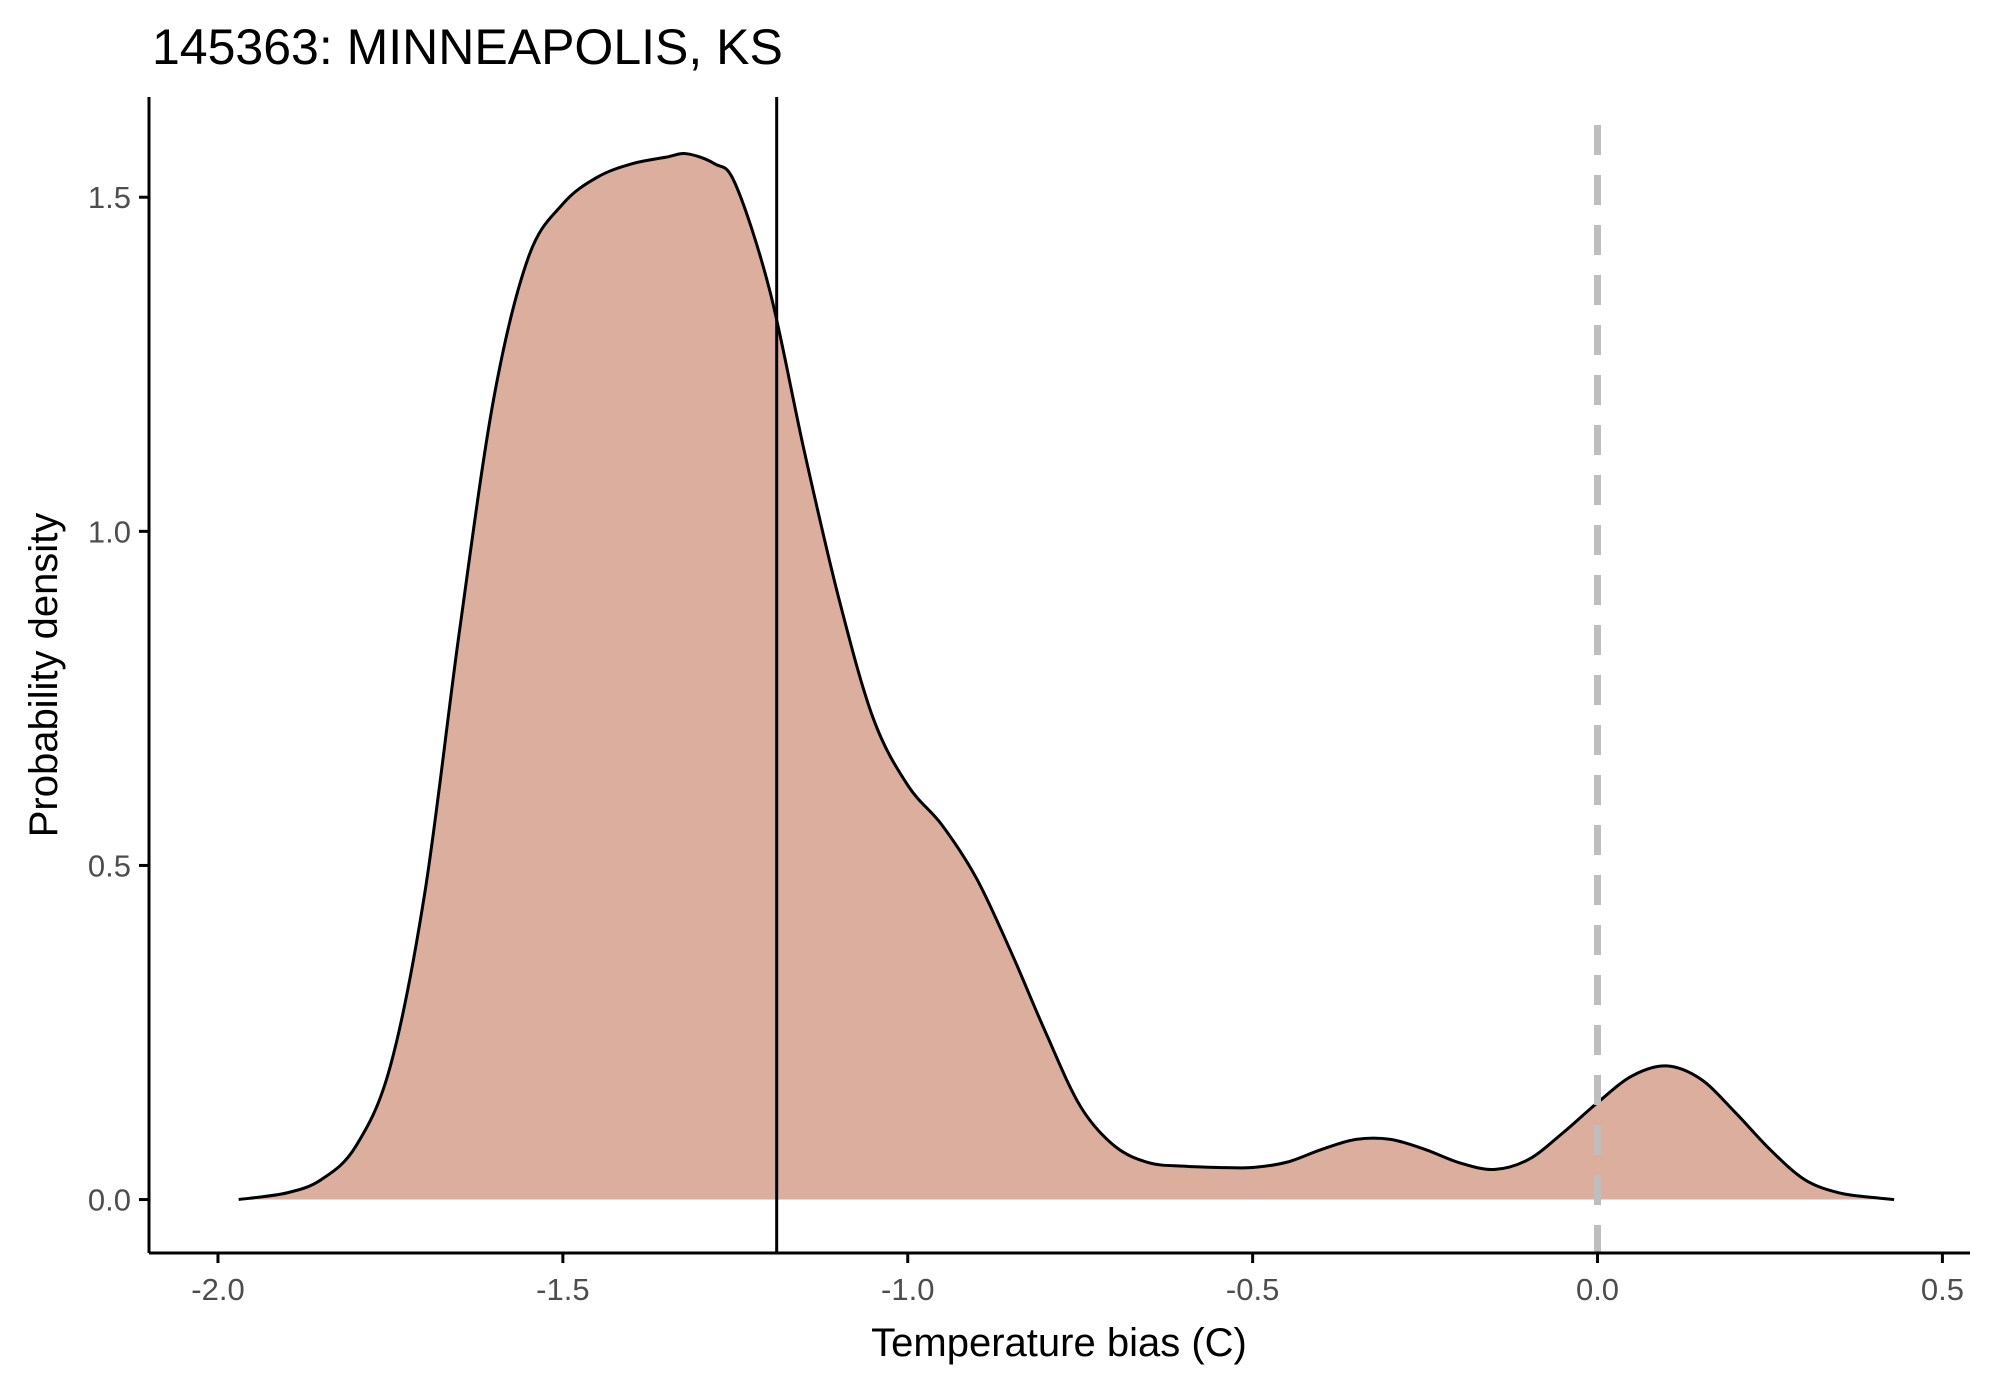 Image resolution: width=1990 pixels, height=1384 pixels. I want to click on y-tick-label: 1.0, so click(109, 531).